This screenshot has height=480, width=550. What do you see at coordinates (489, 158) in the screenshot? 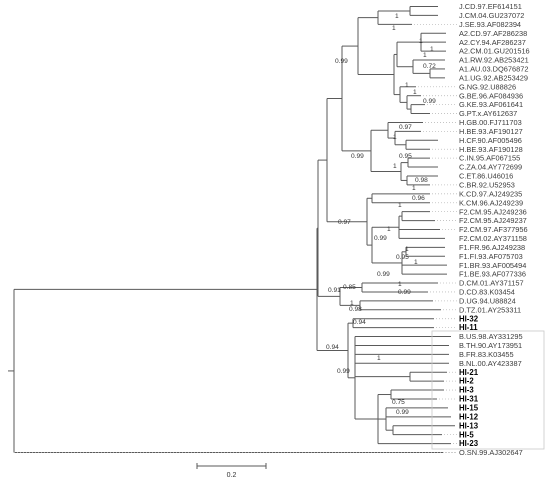
I see `tip-label: C.IN.95.AF067155` at bounding box center [489, 158].